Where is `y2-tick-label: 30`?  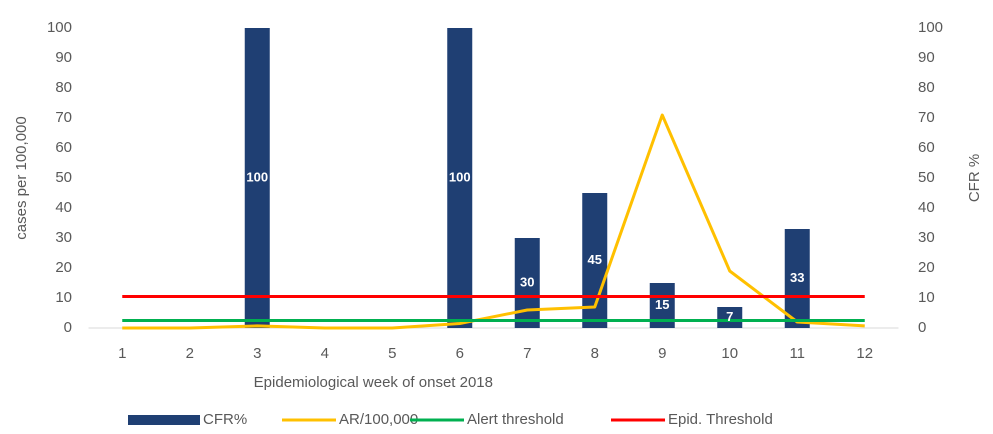
y2-tick-label: 30 is located at coordinates (926, 237).